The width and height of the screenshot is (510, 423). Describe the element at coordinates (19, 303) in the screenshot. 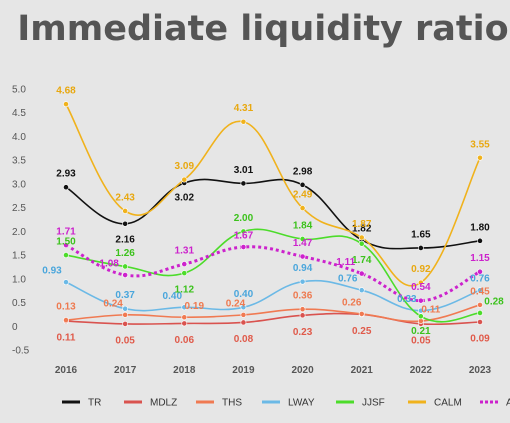

I see `y-tick-label: 0.5` at that location.